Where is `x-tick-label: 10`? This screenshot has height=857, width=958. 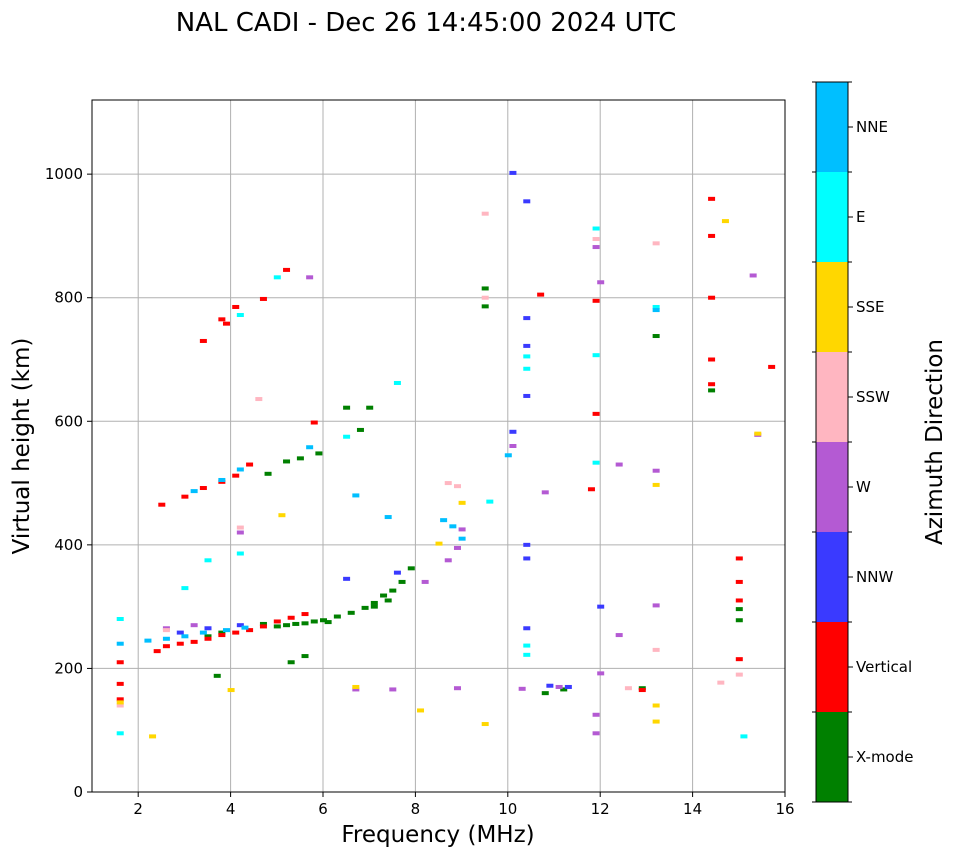
x-tick-label: 10 is located at coordinates (507, 809).